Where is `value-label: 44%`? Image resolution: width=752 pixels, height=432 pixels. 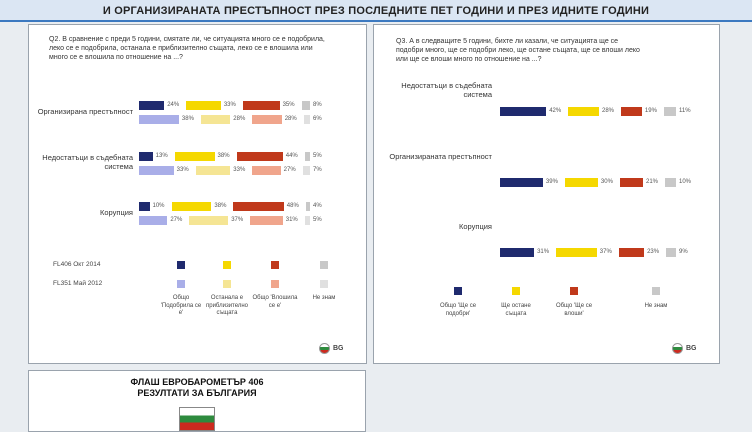 value-label: 44% is located at coordinates (291, 156).